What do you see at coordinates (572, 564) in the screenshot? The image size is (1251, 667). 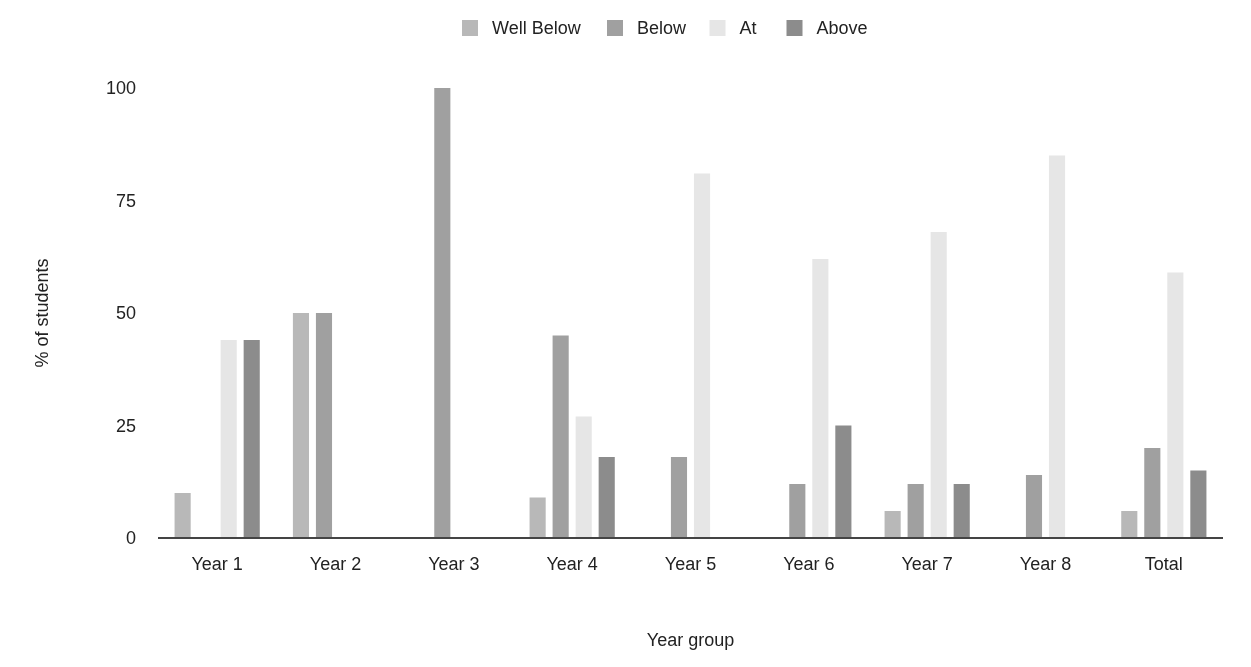 I see `x-tick-label: Year 4` at bounding box center [572, 564].